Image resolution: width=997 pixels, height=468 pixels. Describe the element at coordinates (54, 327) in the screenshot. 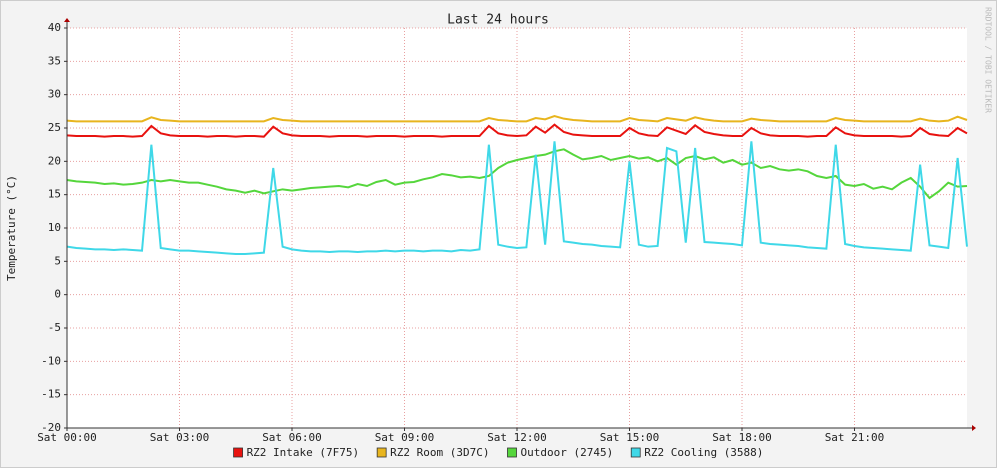

I see `y-tick-label: -5` at that location.